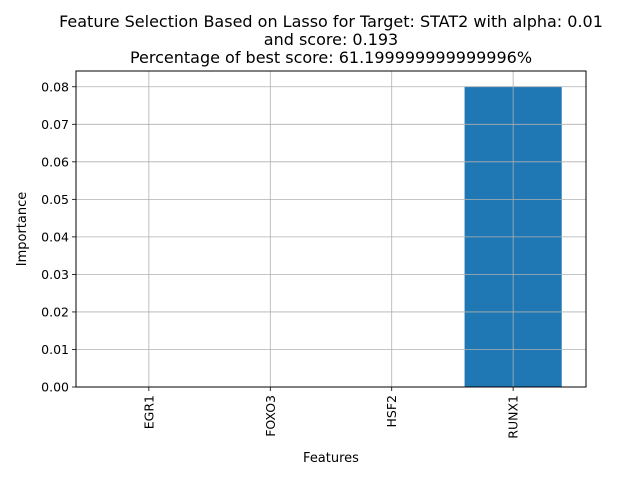 The height and width of the screenshot is (480, 640). Describe the element at coordinates (22, 229) in the screenshot. I see `y-axis-label: Importance` at that location.